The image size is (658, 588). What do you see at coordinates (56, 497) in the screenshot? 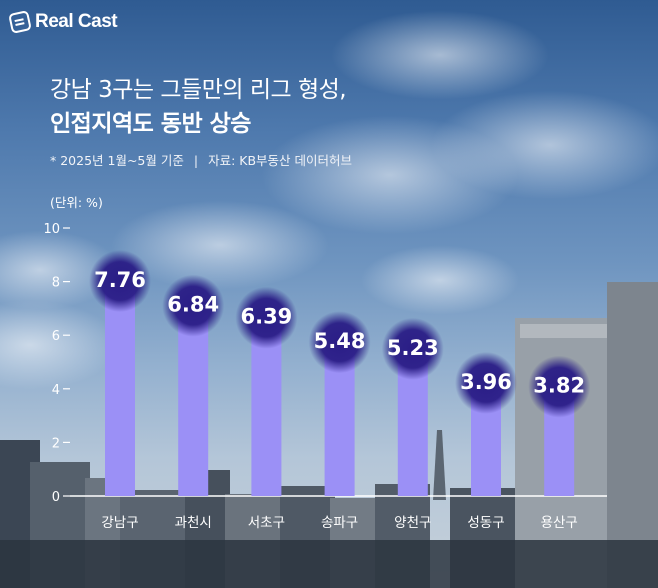
I see `y-tick-label: 0` at bounding box center [56, 497].